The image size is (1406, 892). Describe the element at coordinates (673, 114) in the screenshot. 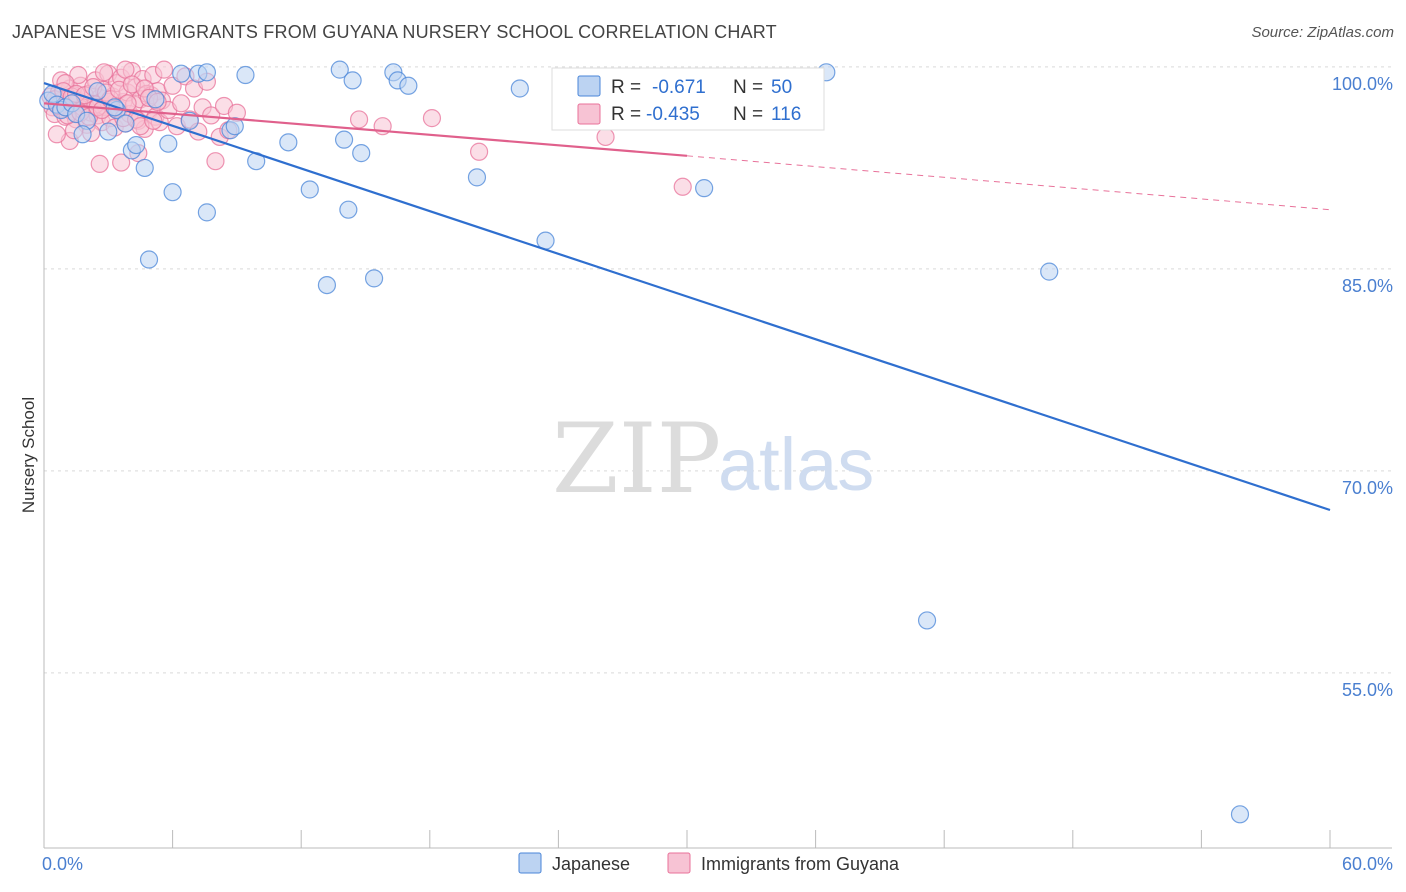

I see `legend-r-value-guyana: -0.435` at that location.